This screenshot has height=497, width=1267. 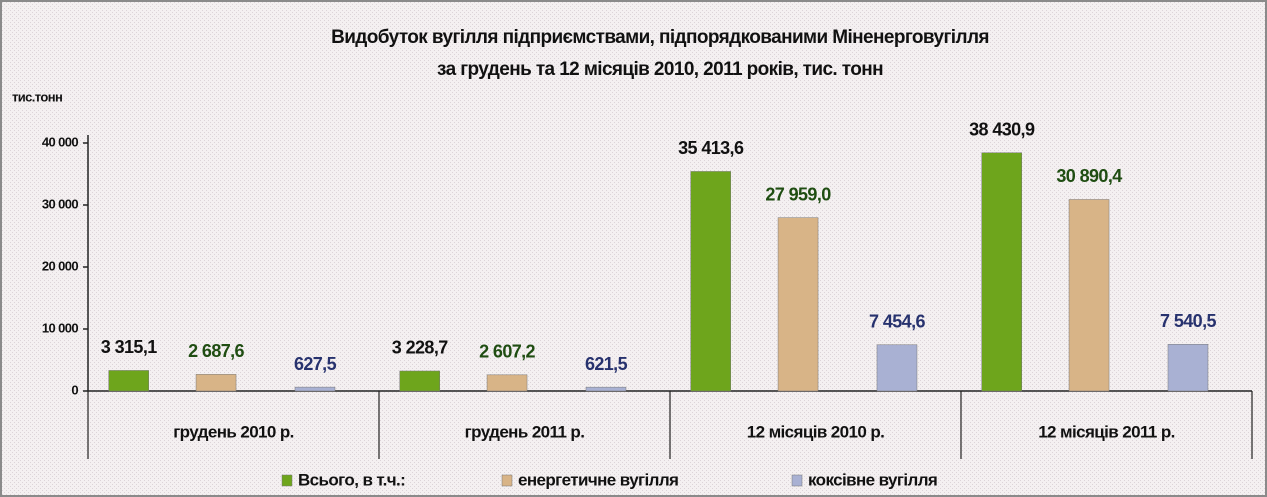 I want to click on value-label: 621,5, so click(x=606, y=364).